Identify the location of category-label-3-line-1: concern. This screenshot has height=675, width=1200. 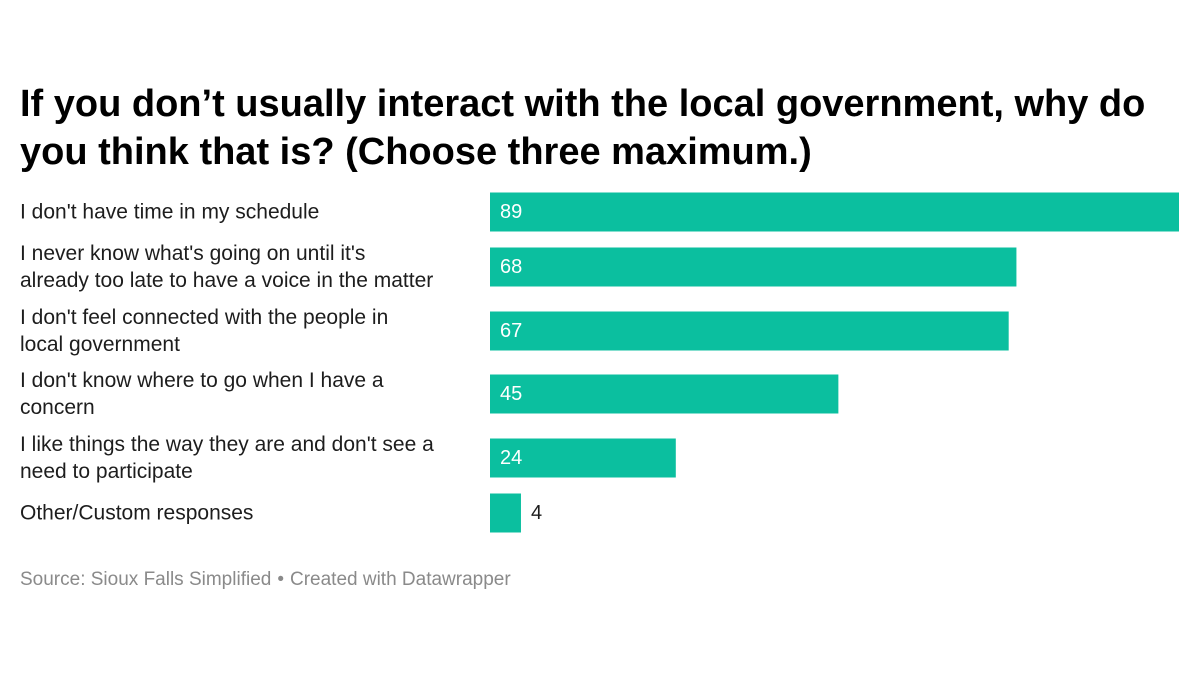
(57, 407).